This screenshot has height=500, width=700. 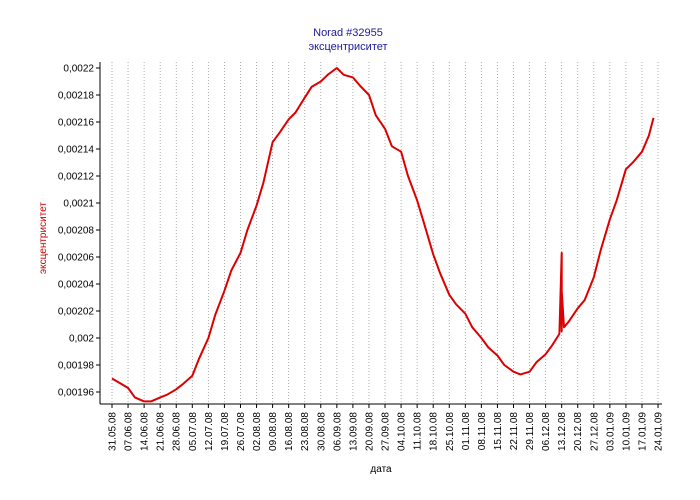 What do you see at coordinates (337, 431) in the screenshot?
I see `x-tick-label-14: 06.09.08` at bounding box center [337, 431].